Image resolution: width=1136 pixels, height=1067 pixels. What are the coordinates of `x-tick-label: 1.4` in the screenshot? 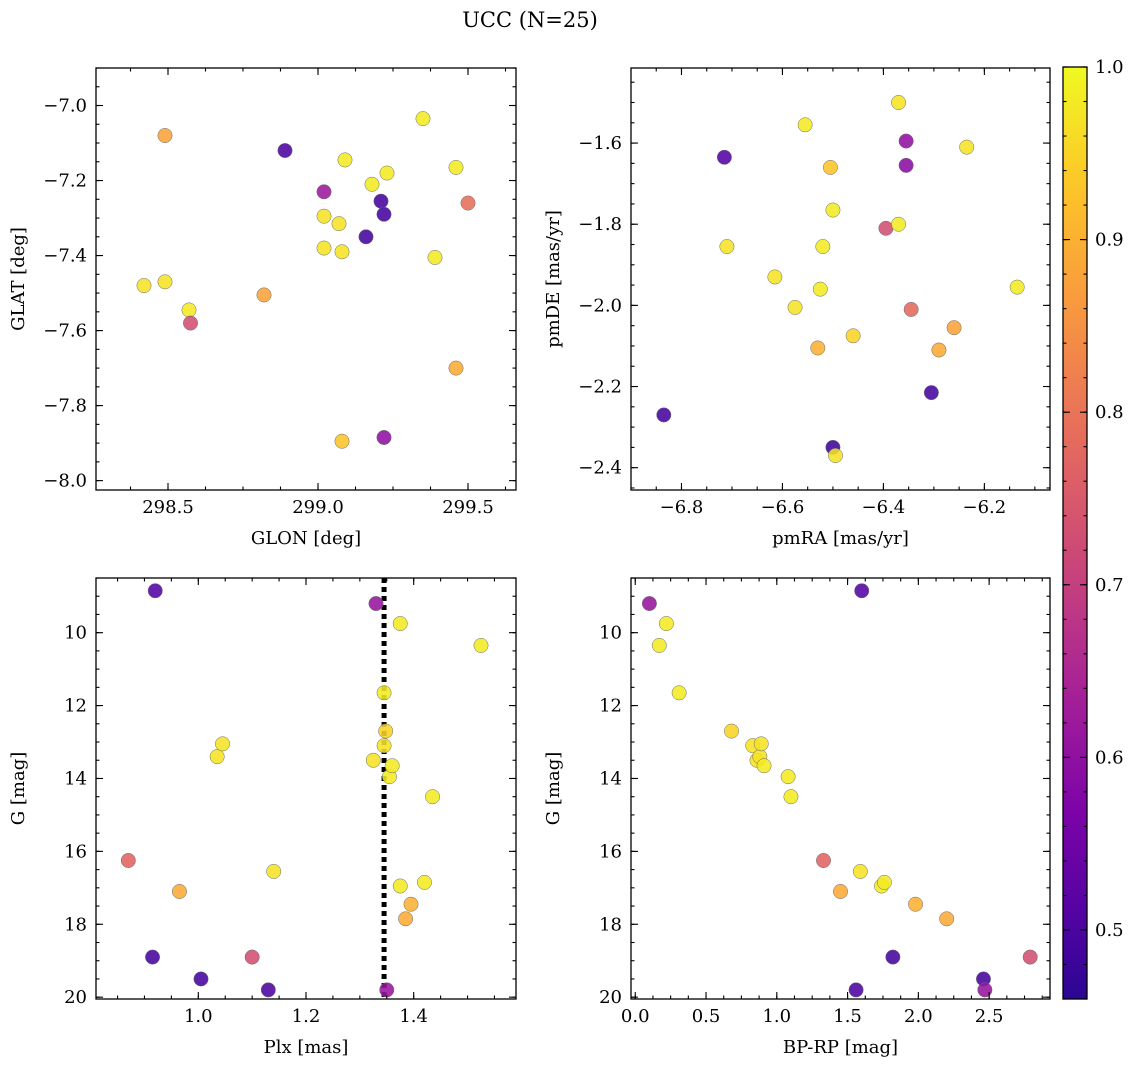 It's located at (413, 1016).